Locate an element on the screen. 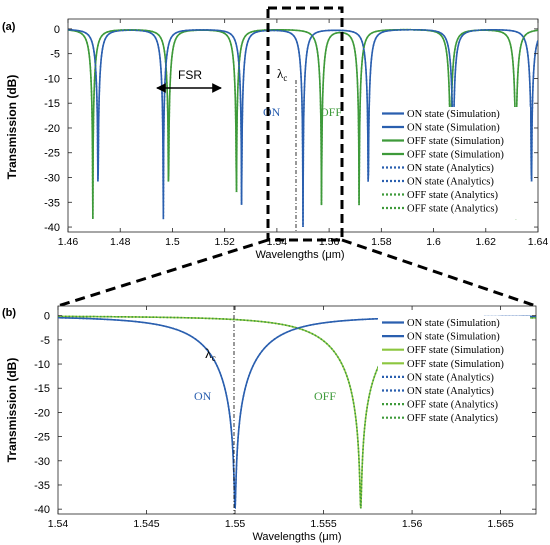 This screenshot has width=550, height=545. x-axis-label-b: Wavelengths (μm) is located at coordinates (296, 537).